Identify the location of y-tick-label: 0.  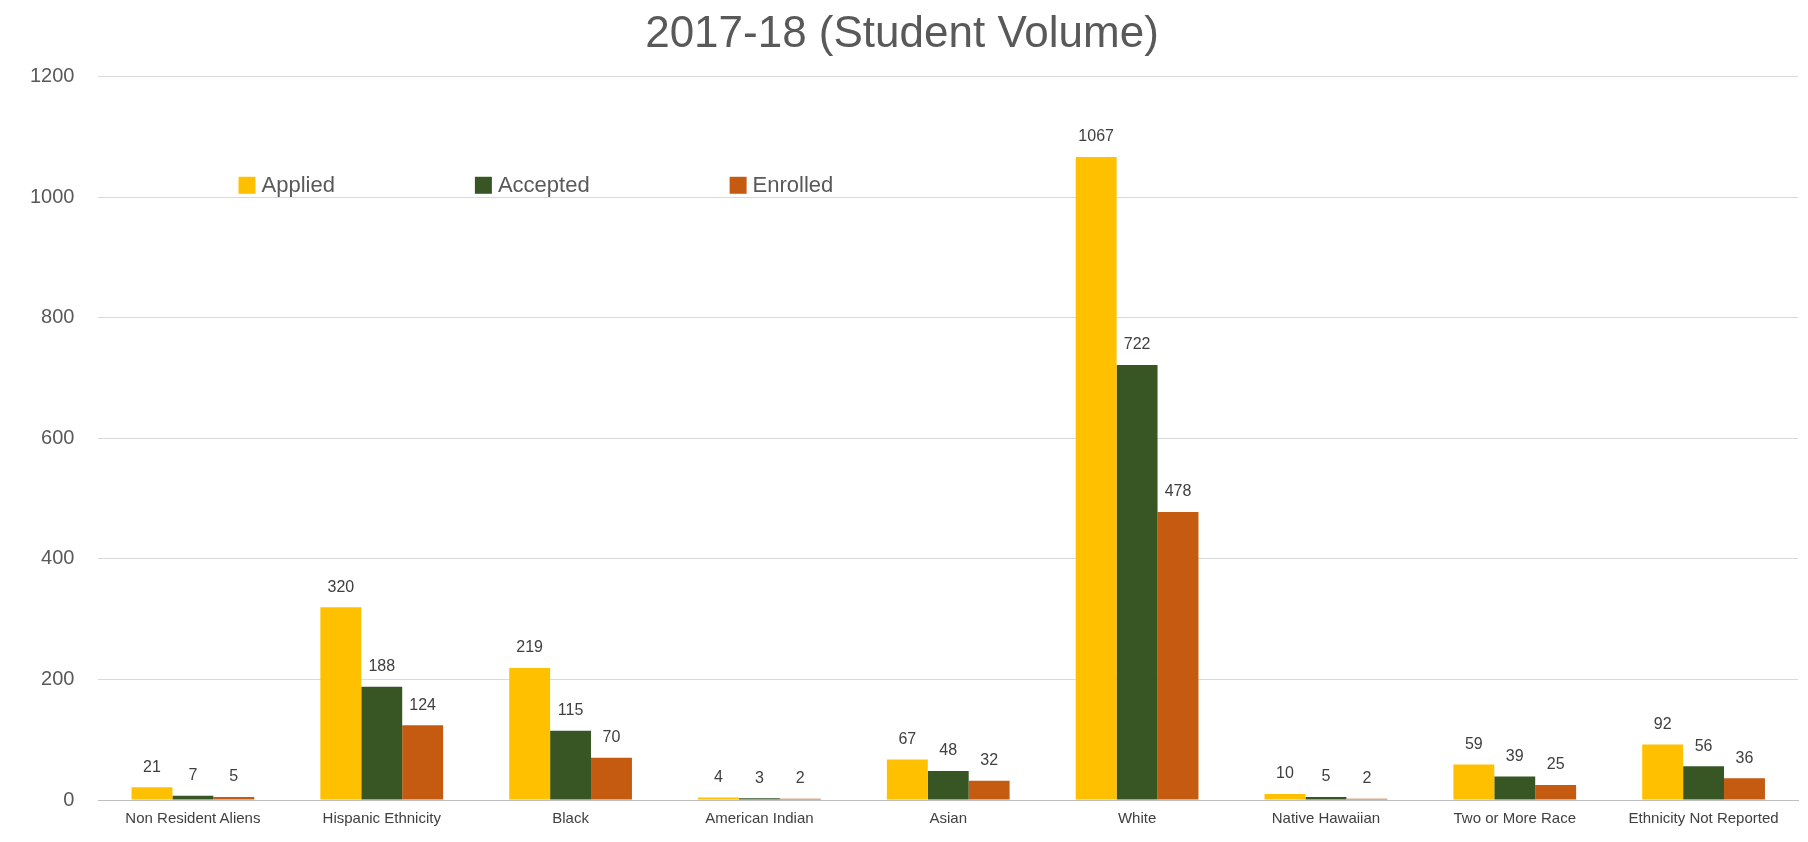
(69, 798).